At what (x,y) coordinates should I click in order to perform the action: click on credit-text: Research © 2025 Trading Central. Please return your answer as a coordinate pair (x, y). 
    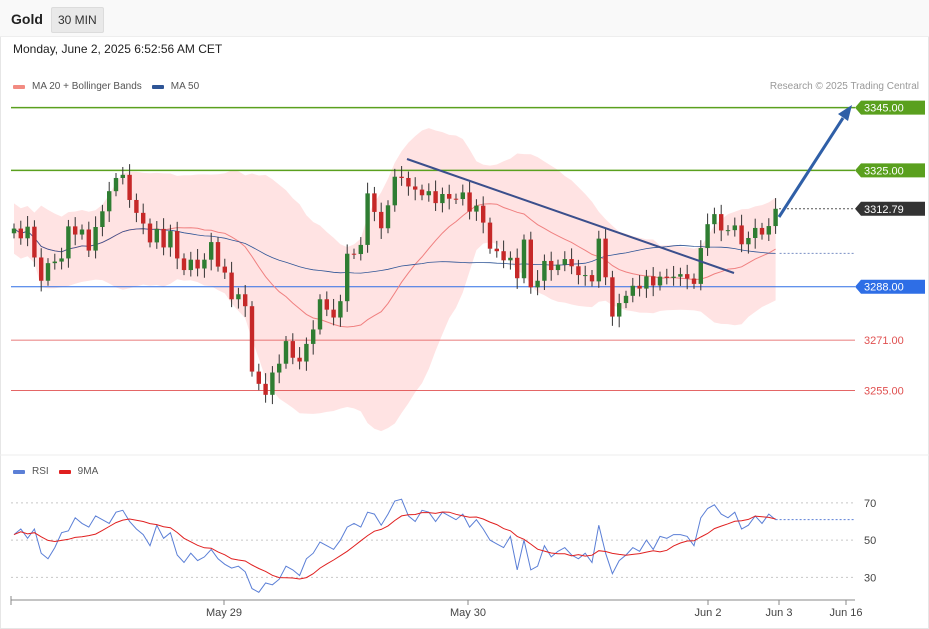
    Looking at the image, I should click on (844, 86).